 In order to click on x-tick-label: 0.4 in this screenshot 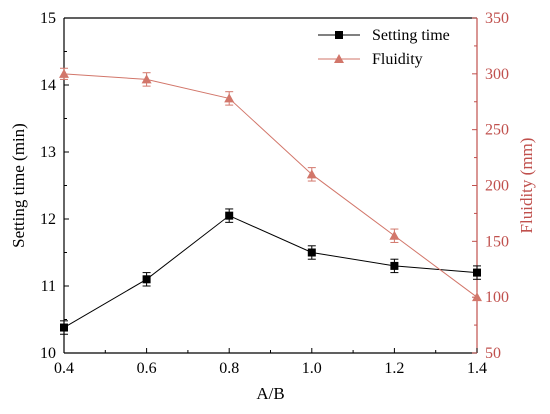, I will do `click(64, 368)`.